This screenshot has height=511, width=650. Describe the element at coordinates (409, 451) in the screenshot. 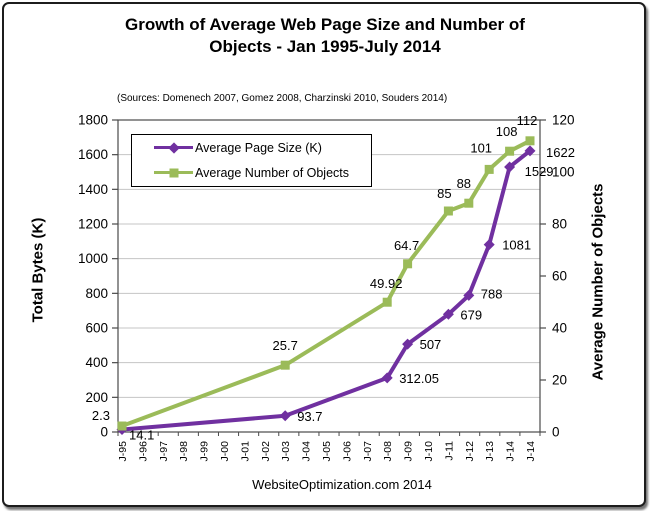

I see `x-axis-tick-label: J-09` at that location.